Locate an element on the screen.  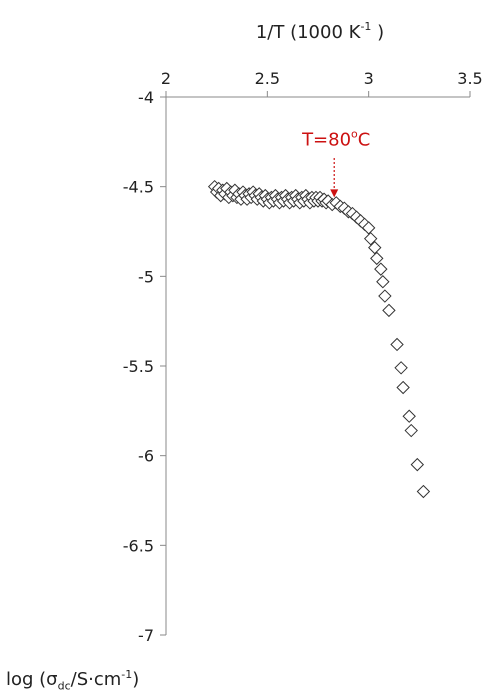
x-axis-title: 1/T (1000 K-1 ) is located at coordinates (320, 31).